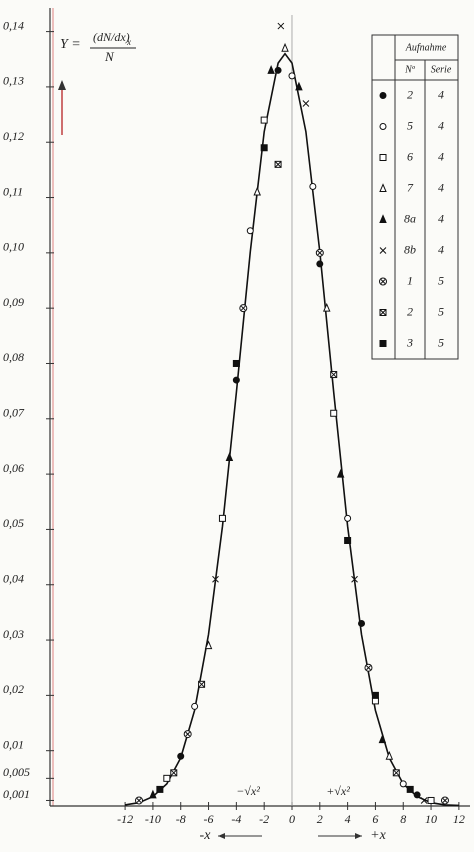 The width and height of the screenshot is (474, 852). Describe the element at coordinates (431, 819) in the screenshot. I see `x-tick-label: 10` at that location.